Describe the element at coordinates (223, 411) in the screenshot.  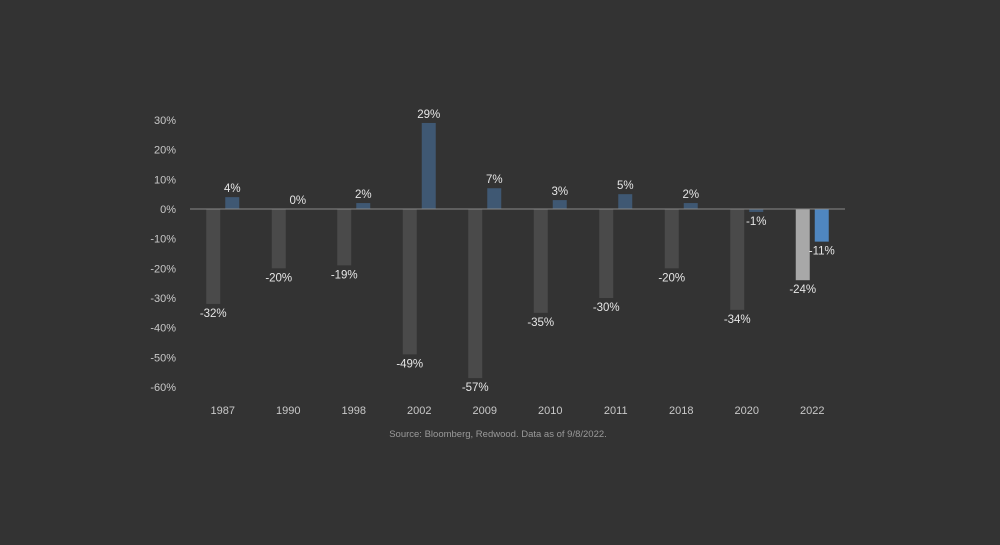
I see `x-tick-label: 1987` at that location.